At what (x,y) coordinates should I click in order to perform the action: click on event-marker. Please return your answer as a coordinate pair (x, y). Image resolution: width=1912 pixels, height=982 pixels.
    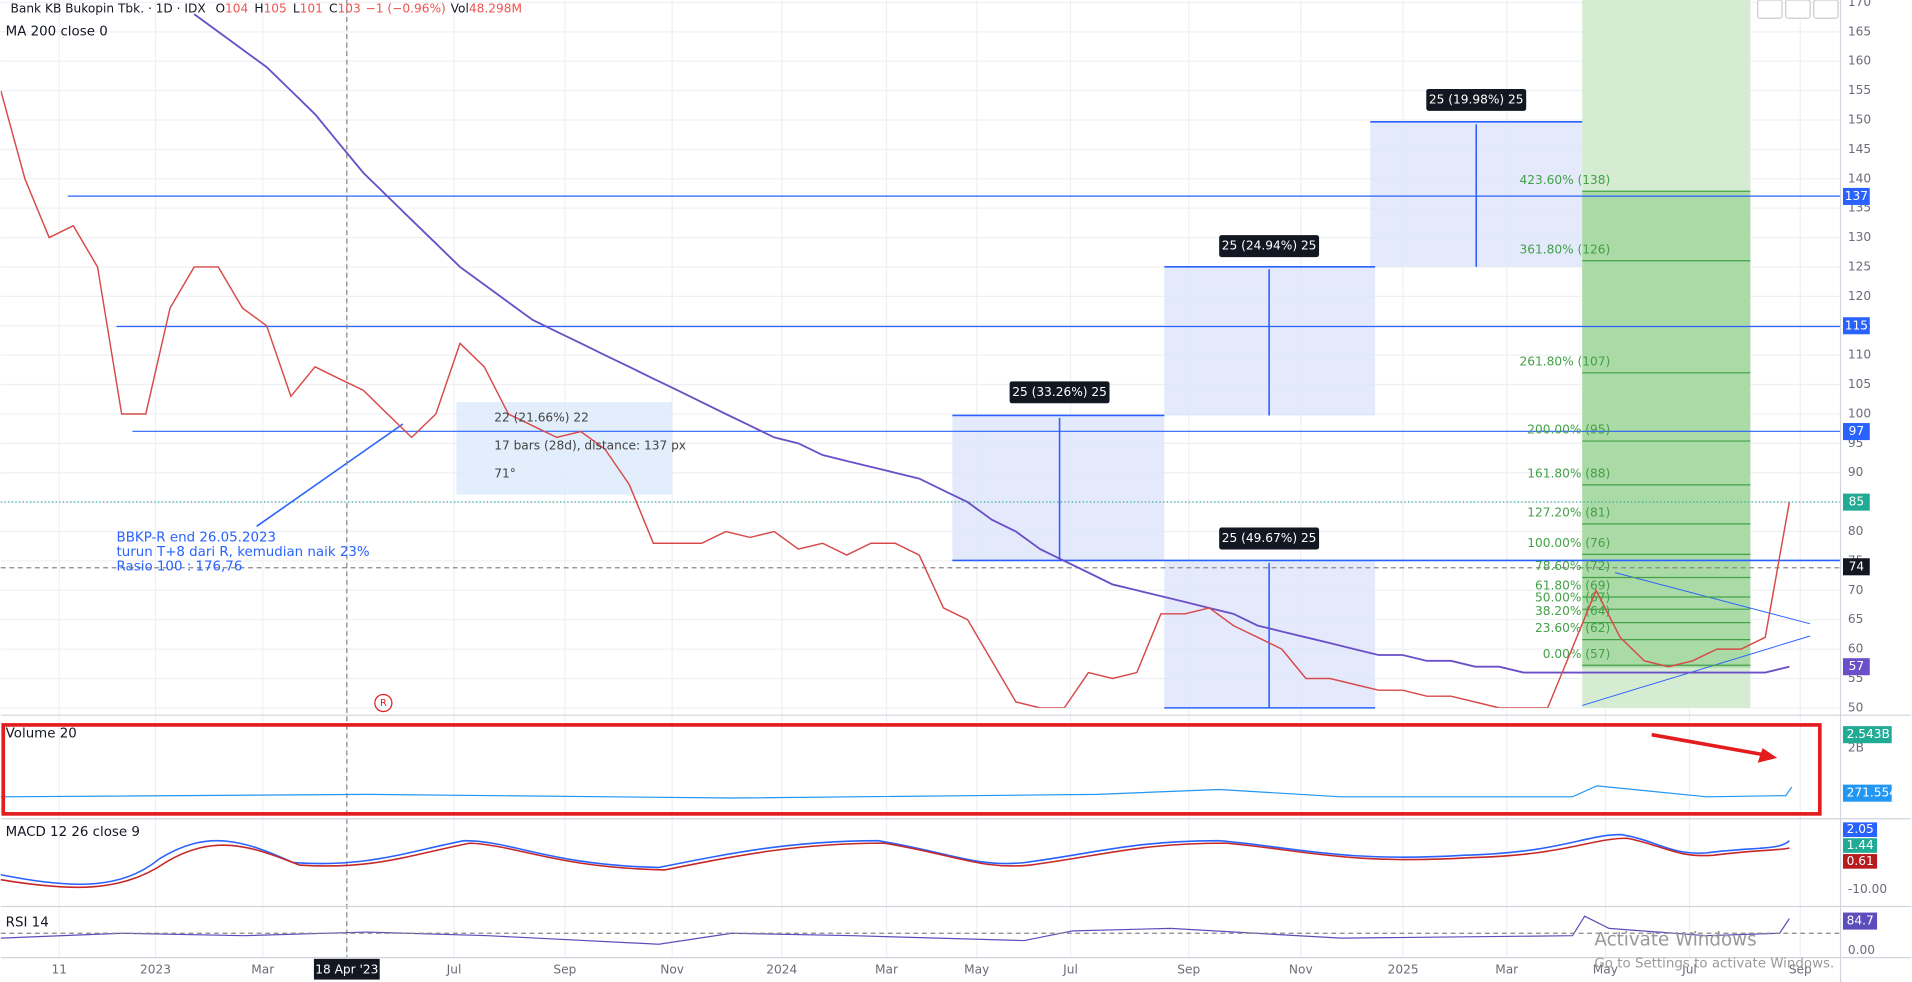
    Looking at the image, I should click on (383, 703).